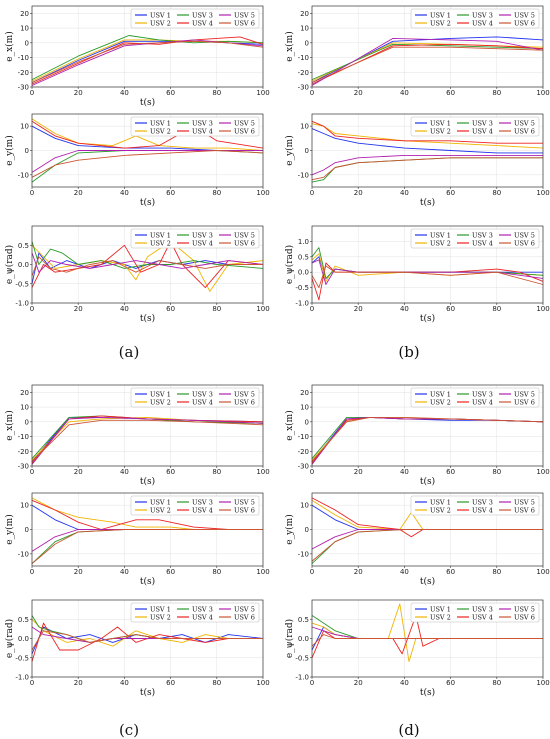 The height and width of the screenshot is (739, 550). I want to click on plot-frame, so click(147, 425).